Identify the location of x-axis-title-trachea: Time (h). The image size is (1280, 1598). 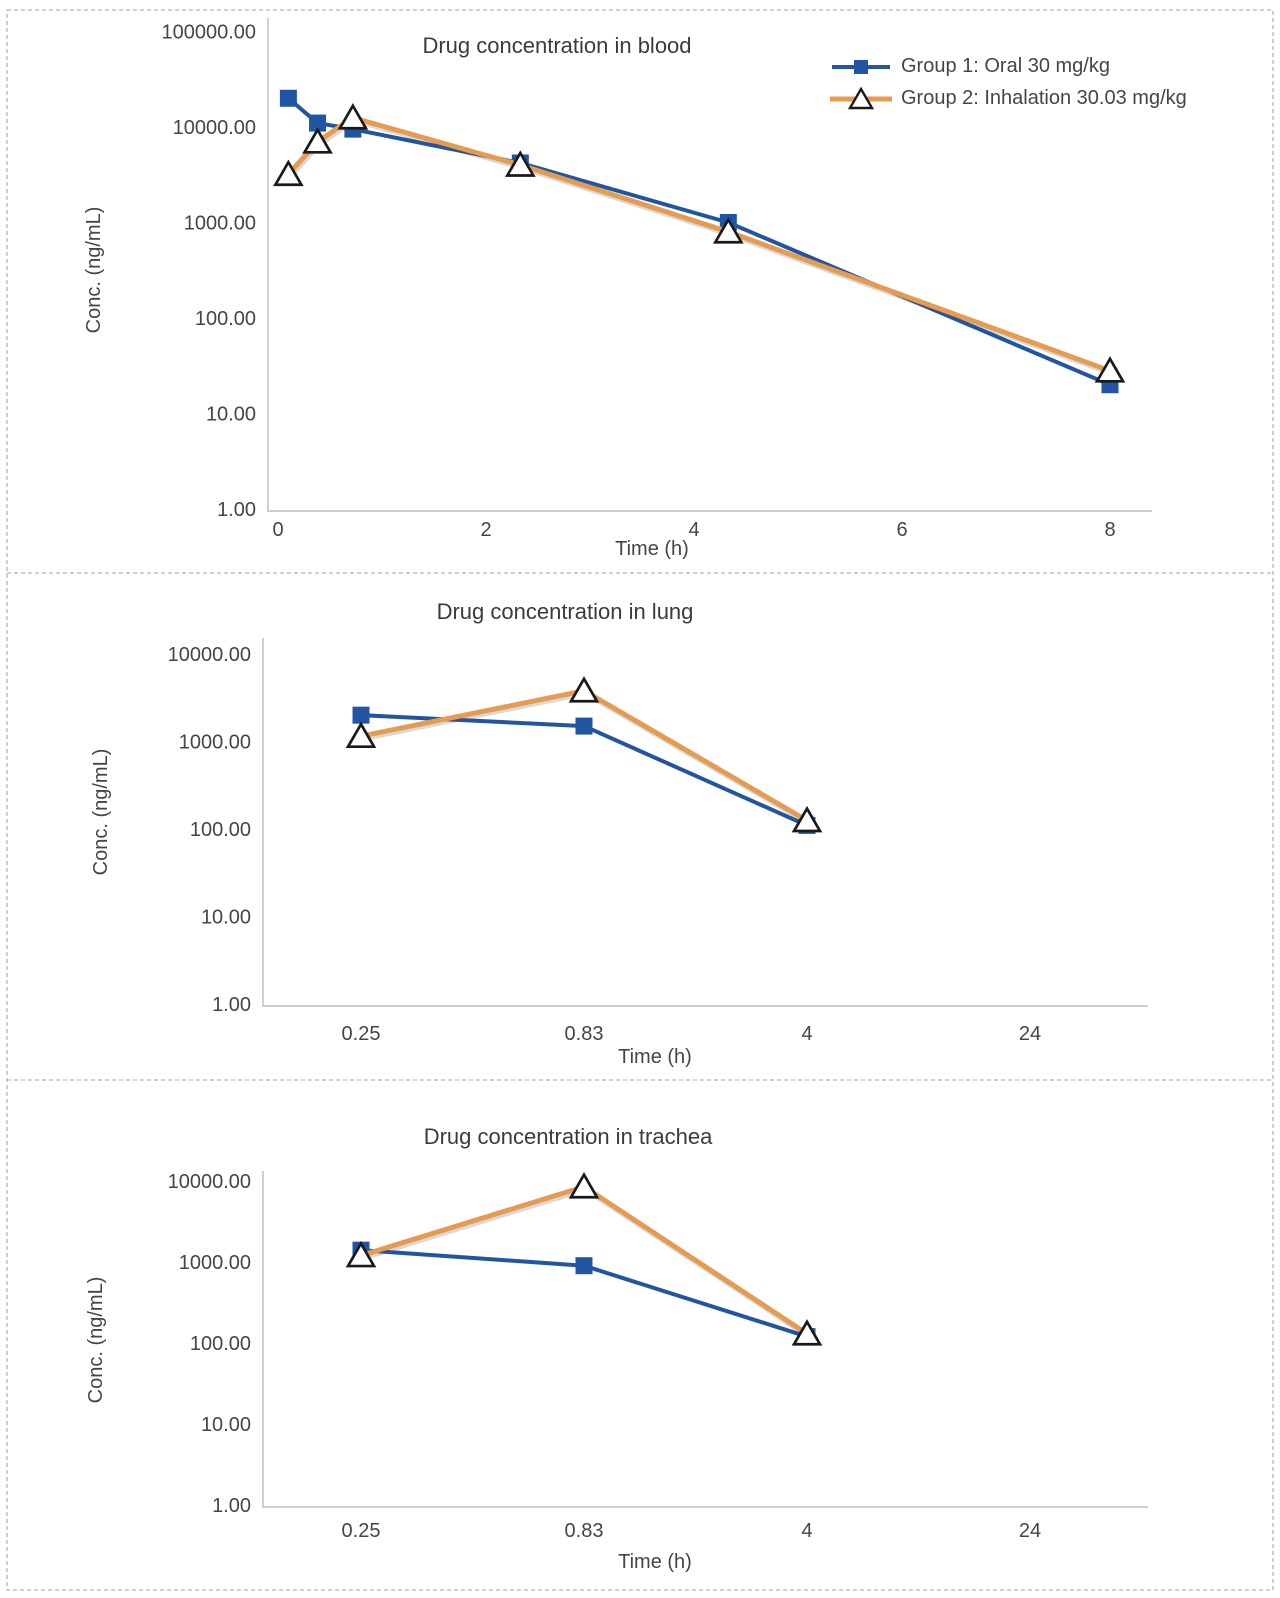
(655, 1562).